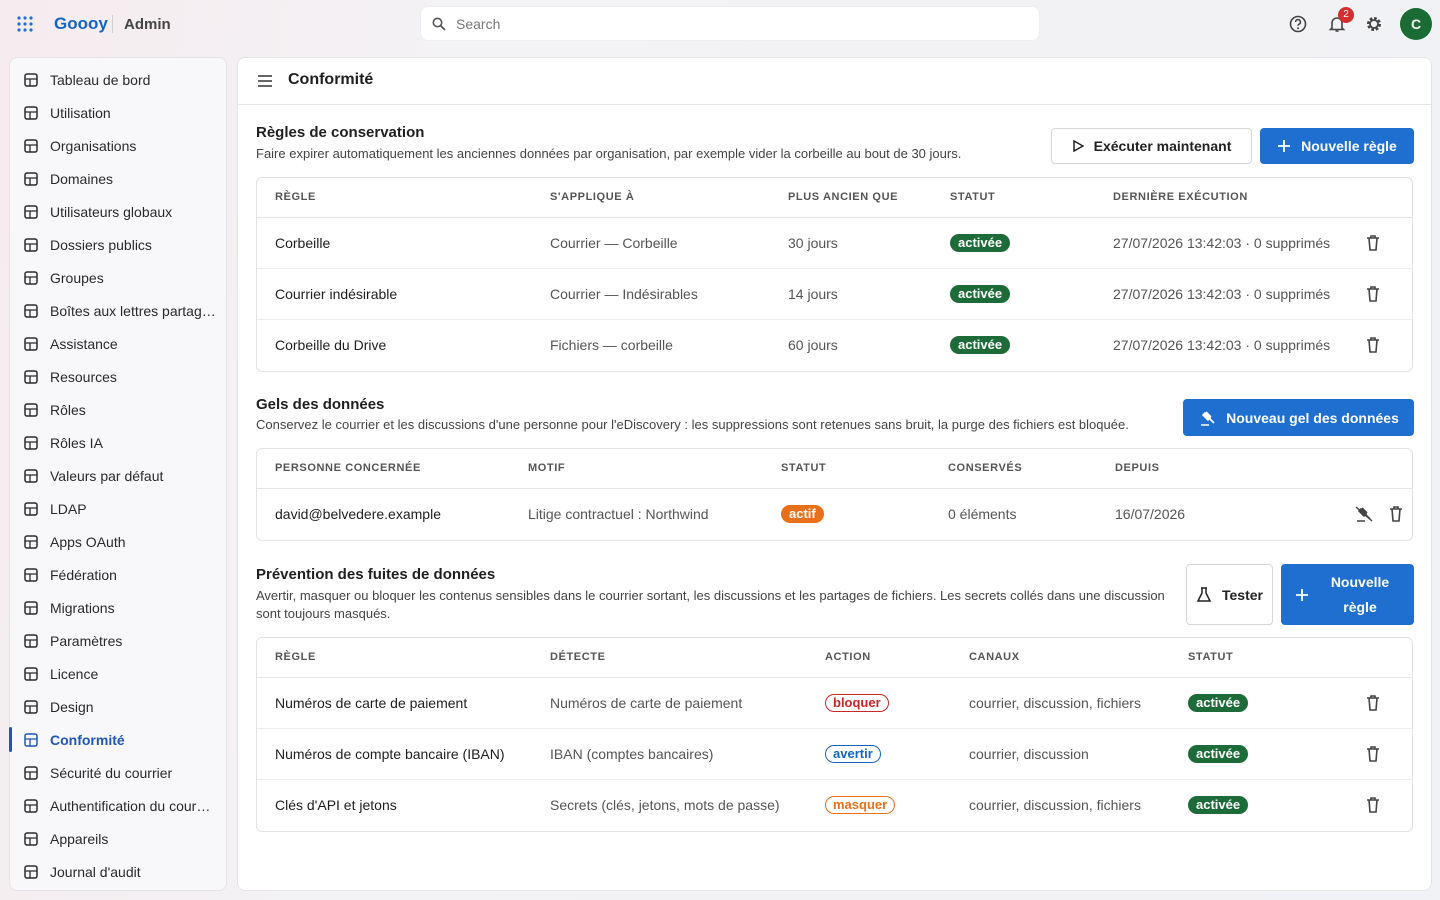  Describe the element at coordinates (578, 657) in the screenshot. I see `column-header: DÉTECTE` at that location.